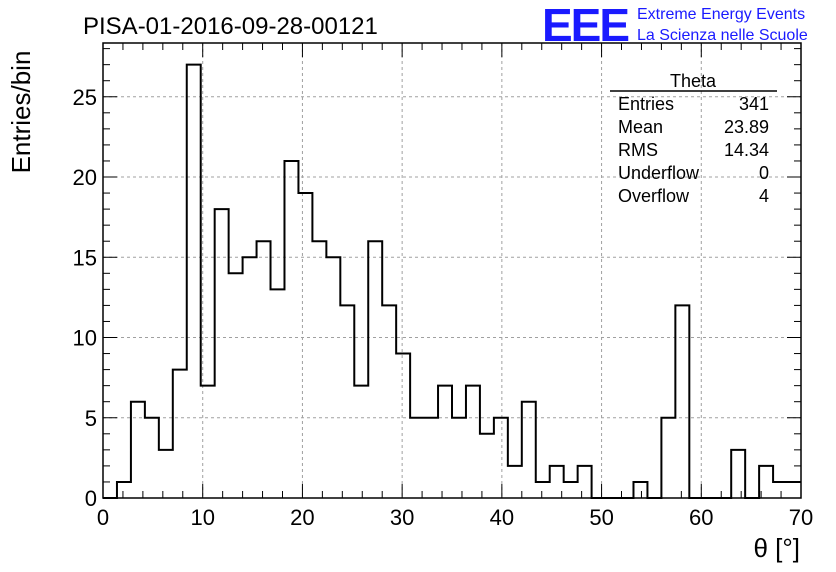  What do you see at coordinates (402, 517) in the screenshot?
I see `x-tick-label: 30` at bounding box center [402, 517].